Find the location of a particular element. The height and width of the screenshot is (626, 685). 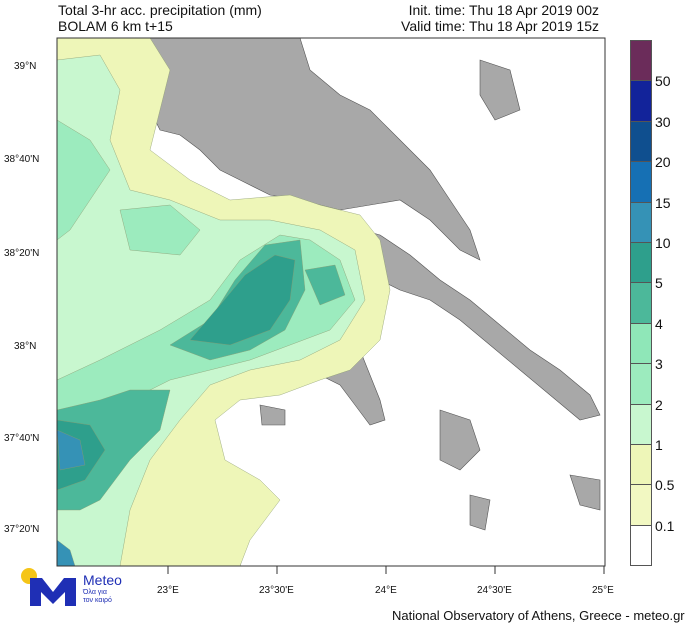

title: Total 3-hr acc. precipitation (mm) is located at coordinates (160, 10).